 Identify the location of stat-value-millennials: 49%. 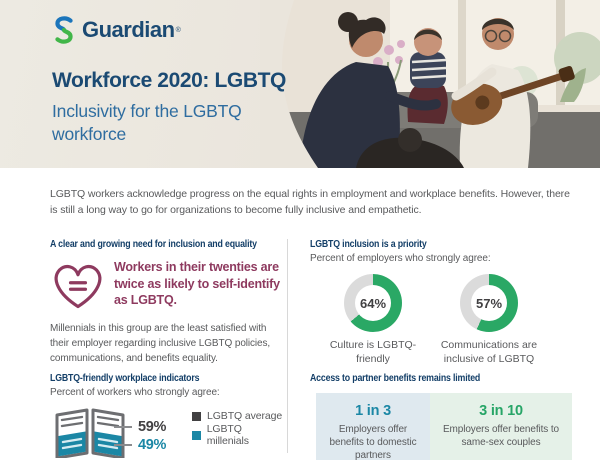
(152, 445).